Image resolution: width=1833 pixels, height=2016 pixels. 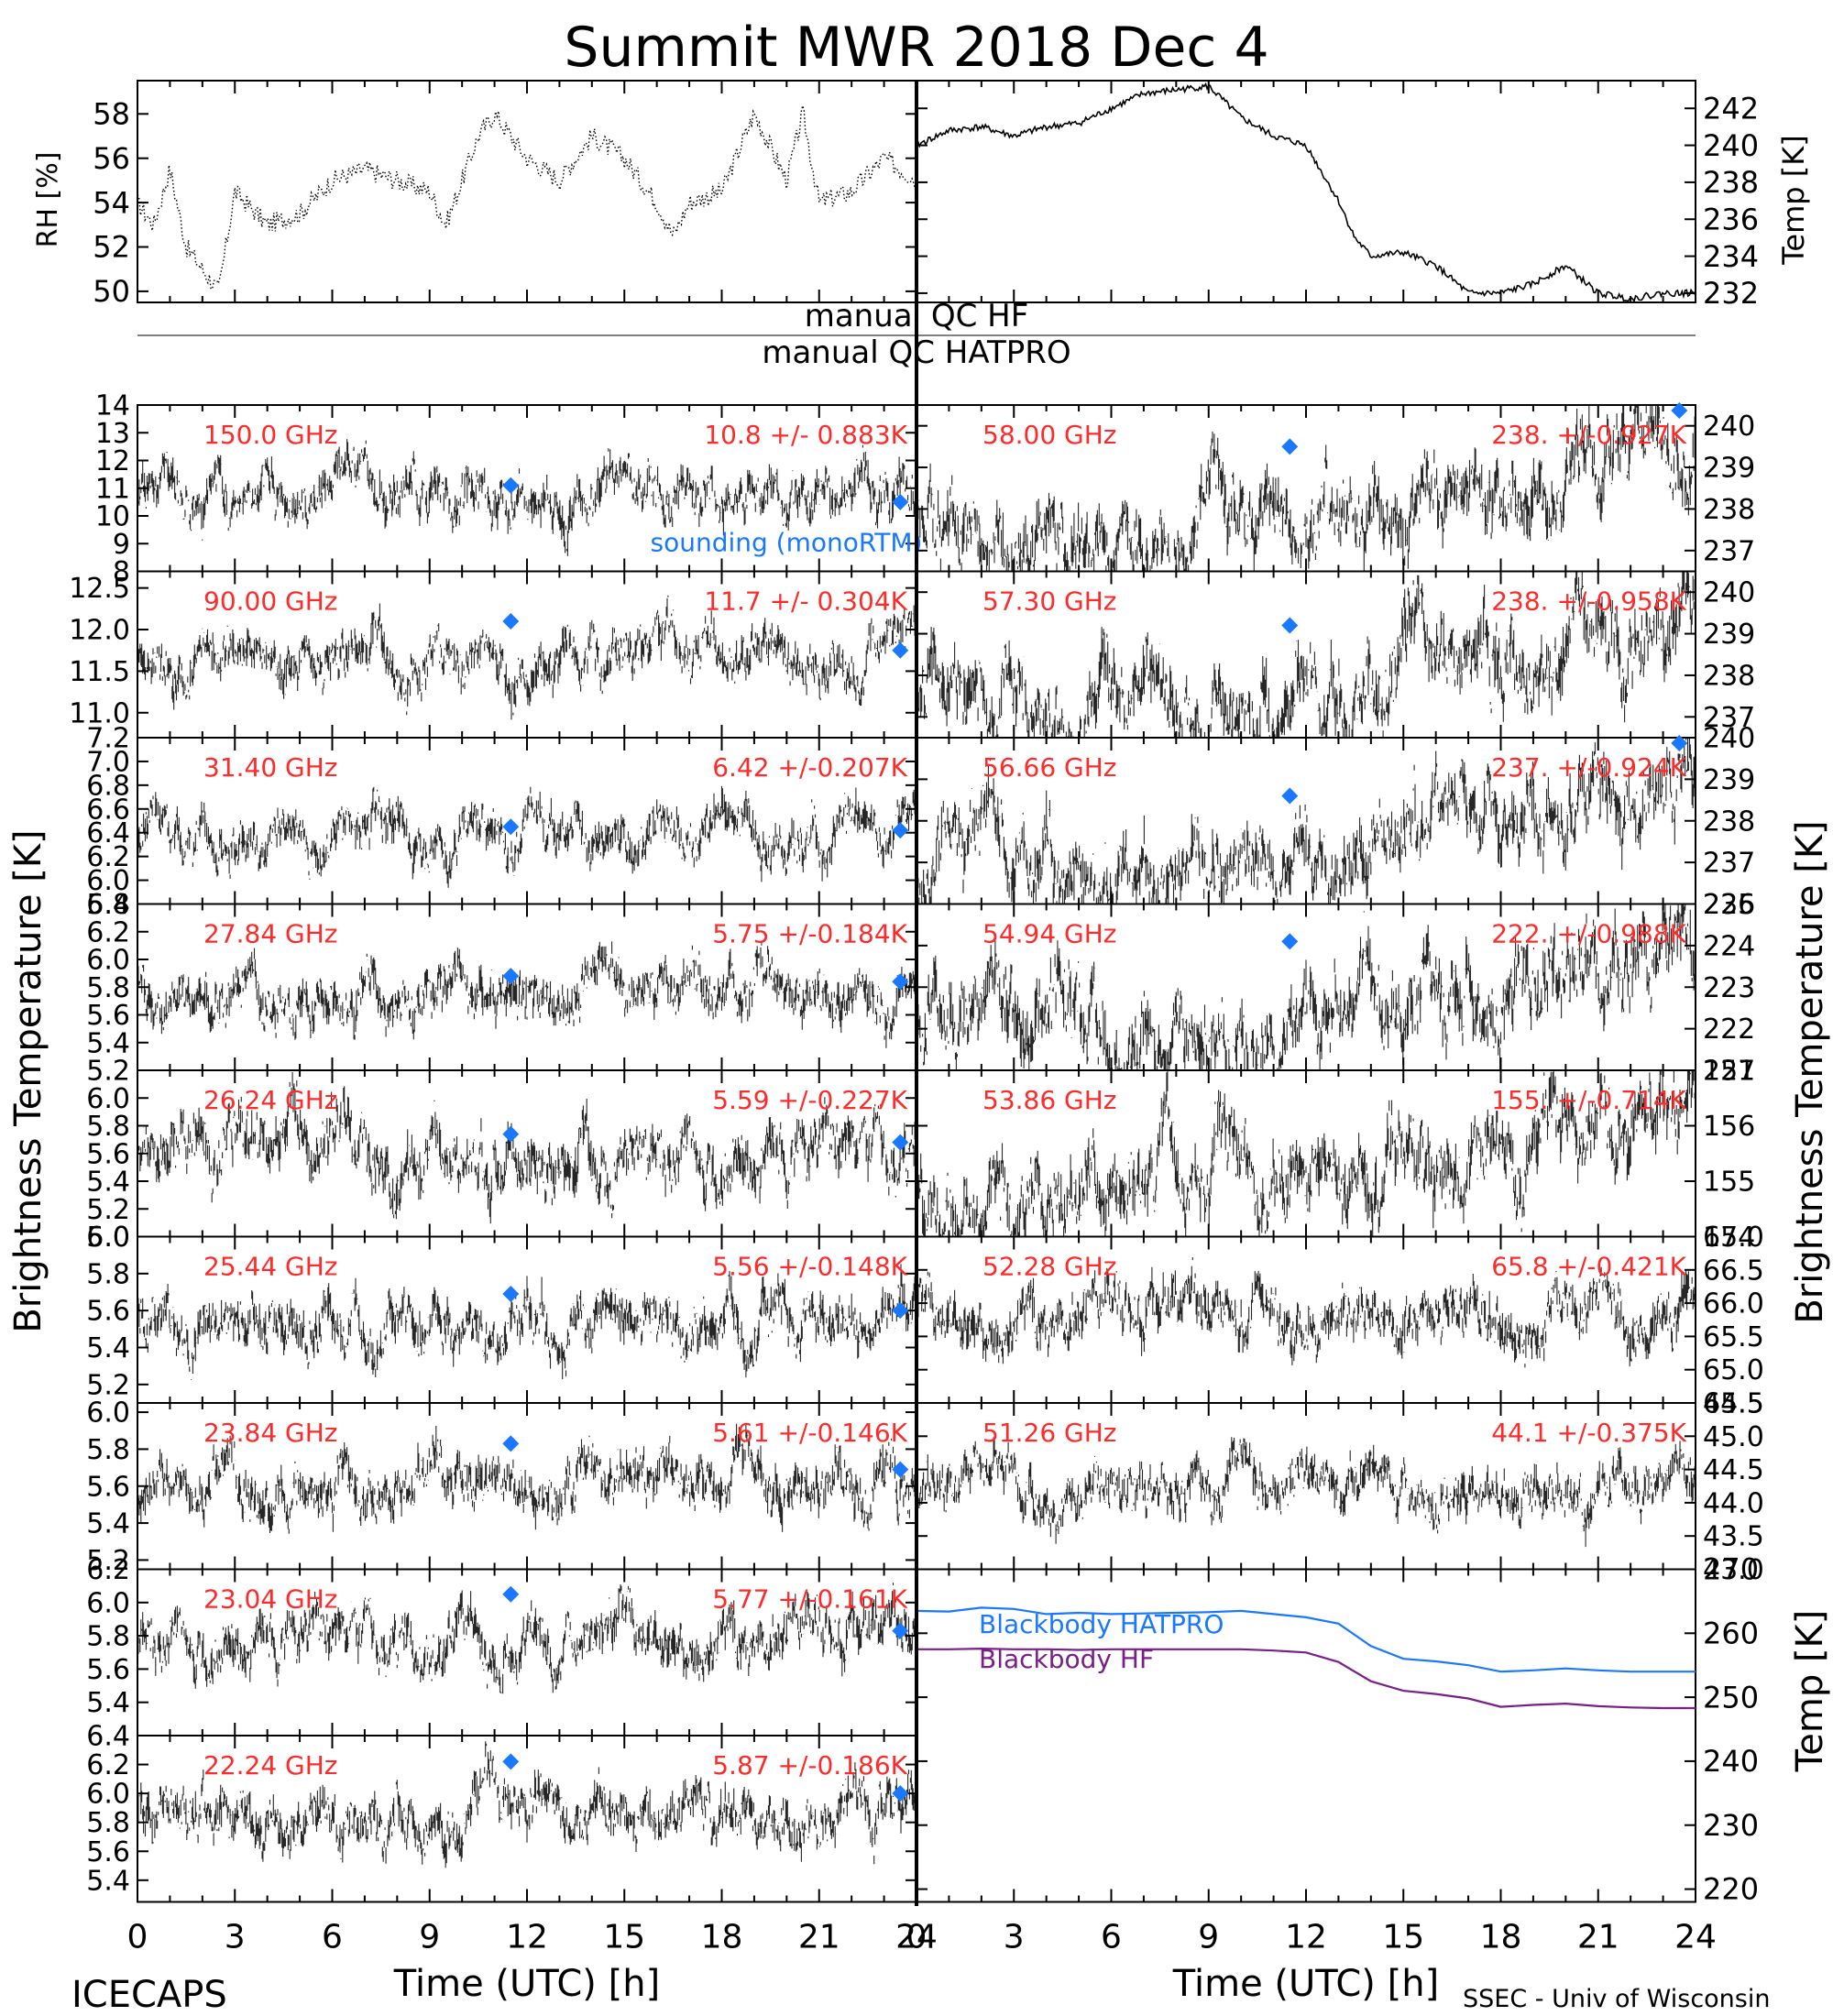 What do you see at coordinates (111, 247) in the screenshot?
I see `rh-panel-ytick-label: 52` at bounding box center [111, 247].